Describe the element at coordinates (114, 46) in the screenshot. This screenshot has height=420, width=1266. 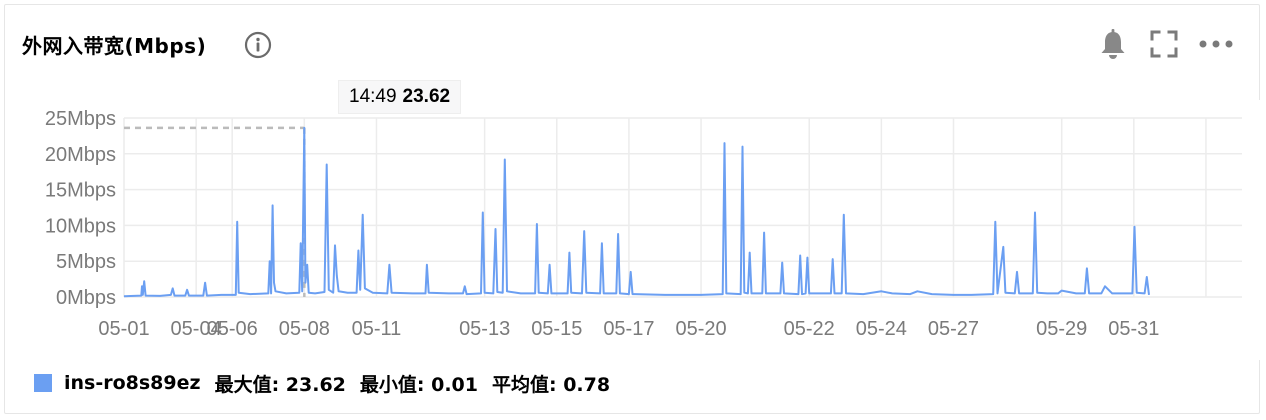
I see `chart-title: 外网入带宽(Mbps)` at that location.